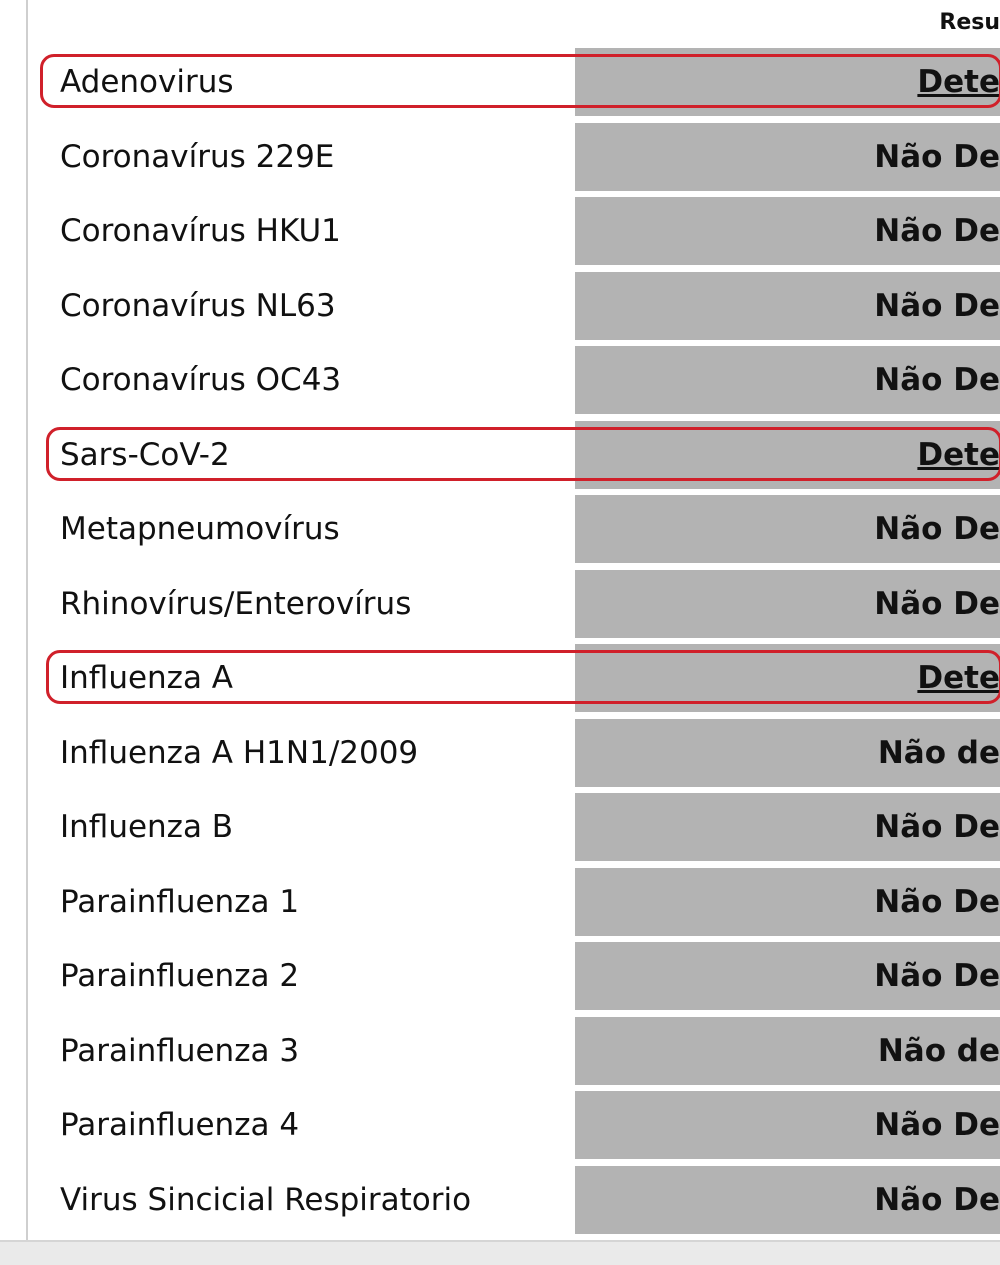 The width and height of the screenshot is (1000, 1265). What do you see at coordinates (200, 529) in the screenshot?
I see `pathogen-name: Metapneumovírus` at bounding box center [200, 529].